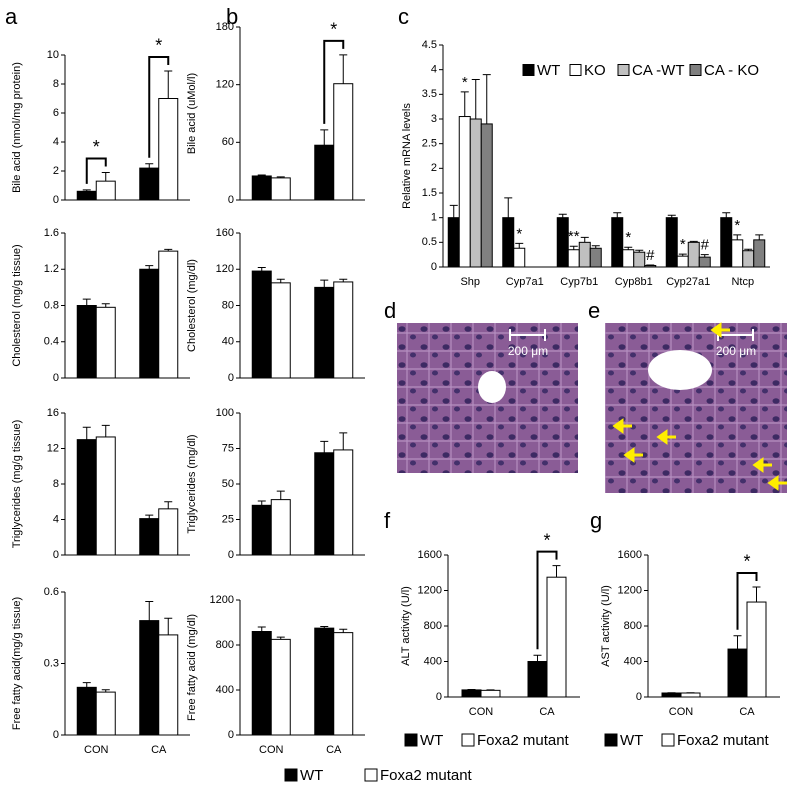 The width and height of the screenshot is (800, 795). Describe the element at coordinates (492, 387) in the screenshot. I see `vessel` at that location.